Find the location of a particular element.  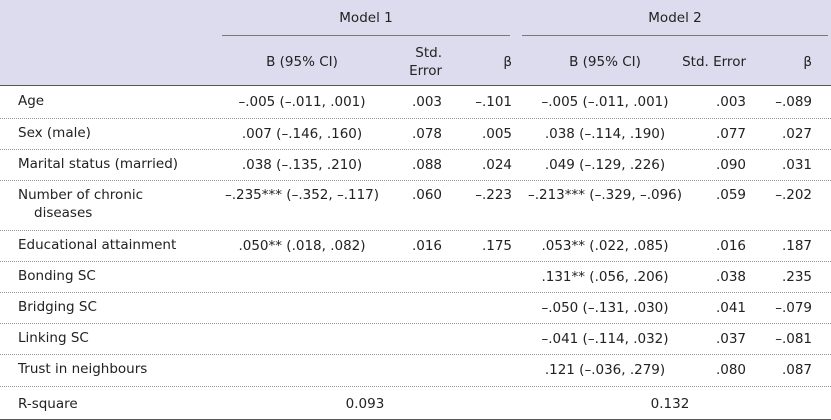

std-error: .078 is located at coordinates (426, 133).